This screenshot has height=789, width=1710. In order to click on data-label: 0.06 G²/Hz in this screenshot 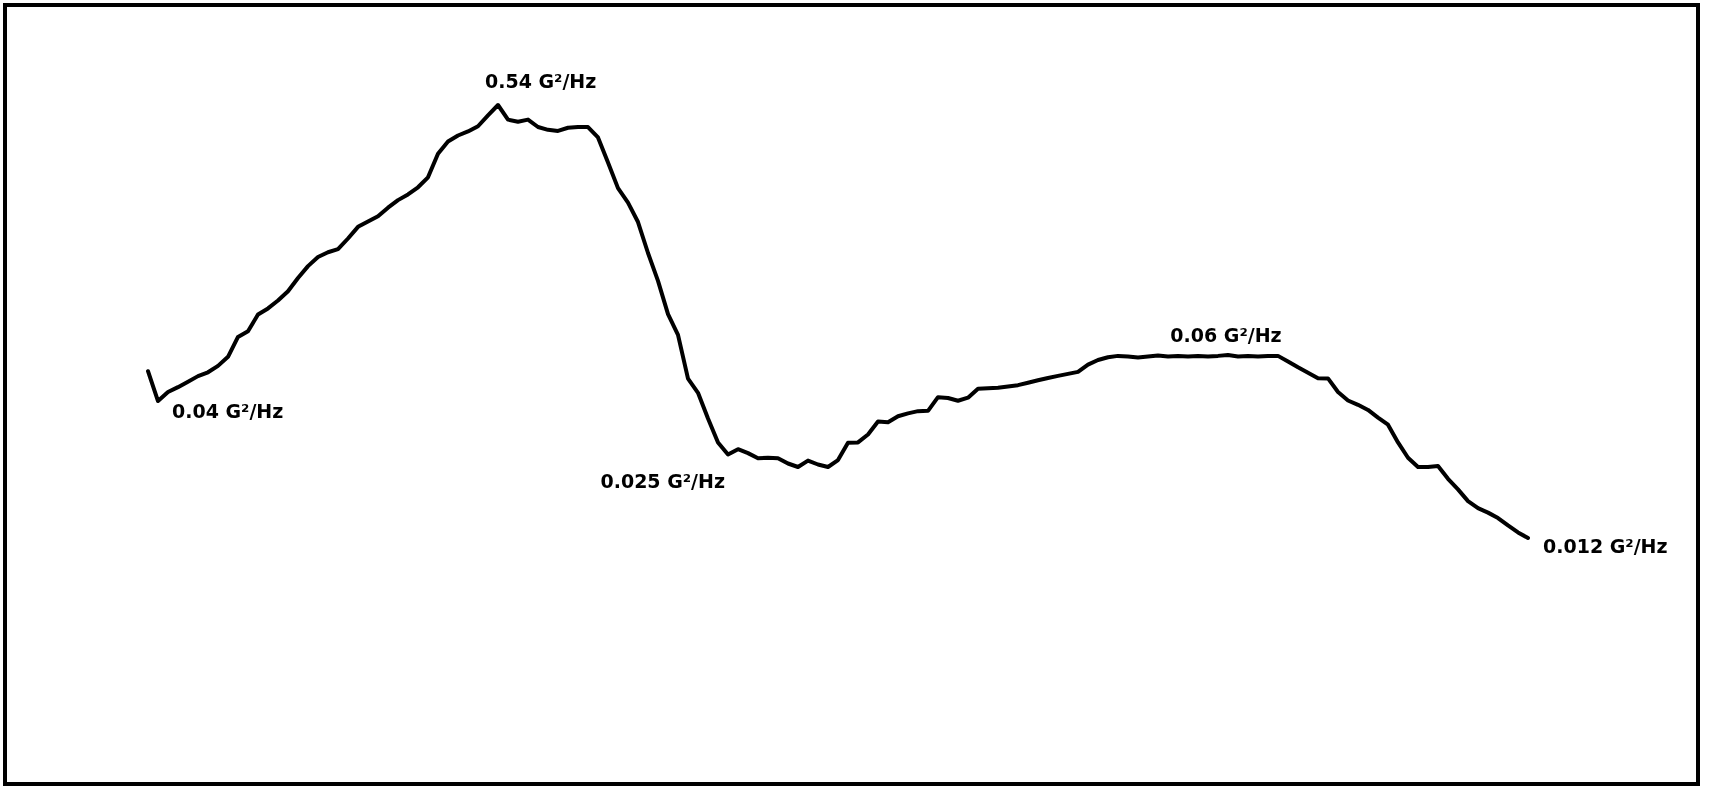, I will do `click(1226, 334)`.